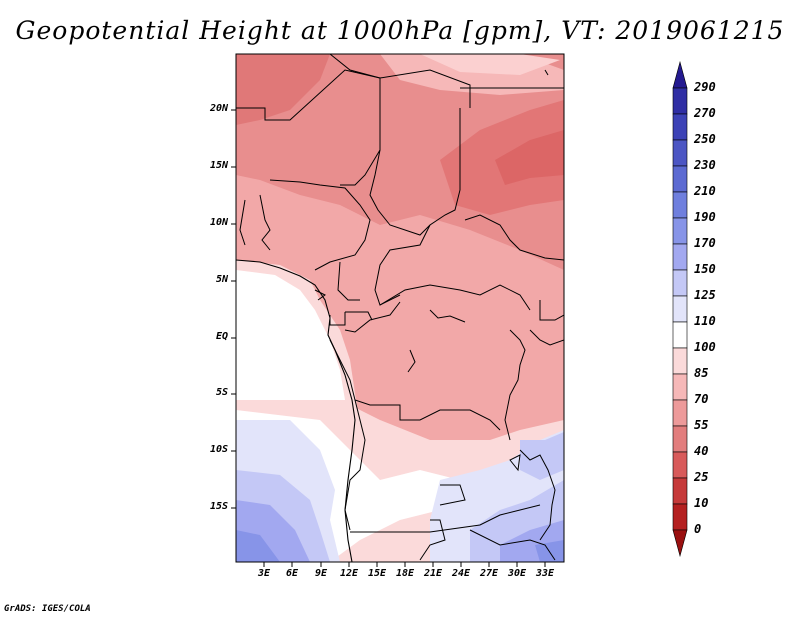 The height and width of the screenshot is (618, 800). Describe the element at coordinates (221, 336) in the screenshot. I see `lat-label: EQ` at that location.